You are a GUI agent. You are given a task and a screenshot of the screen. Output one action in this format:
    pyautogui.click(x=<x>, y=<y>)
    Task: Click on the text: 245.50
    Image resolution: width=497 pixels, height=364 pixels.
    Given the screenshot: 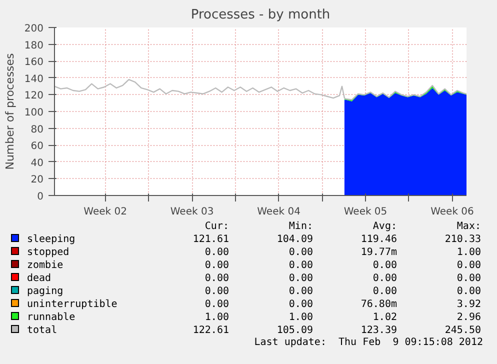 What is the action you would take?
    pyautogui.click(x=463, y=330)
    